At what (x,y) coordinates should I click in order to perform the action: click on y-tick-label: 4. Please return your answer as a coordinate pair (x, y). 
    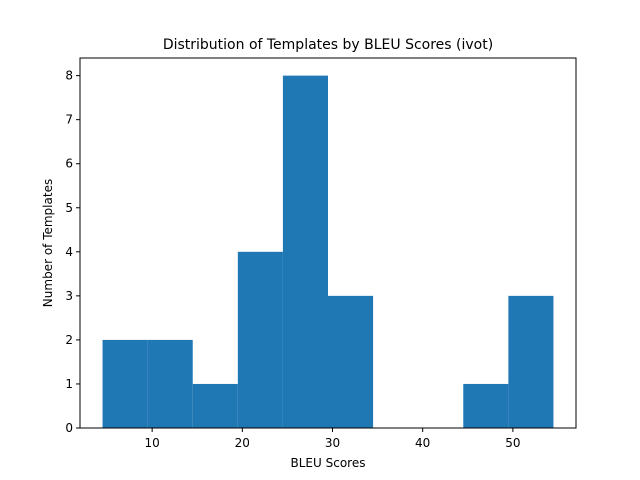
    Looking at the image, I should click on (69, 252).